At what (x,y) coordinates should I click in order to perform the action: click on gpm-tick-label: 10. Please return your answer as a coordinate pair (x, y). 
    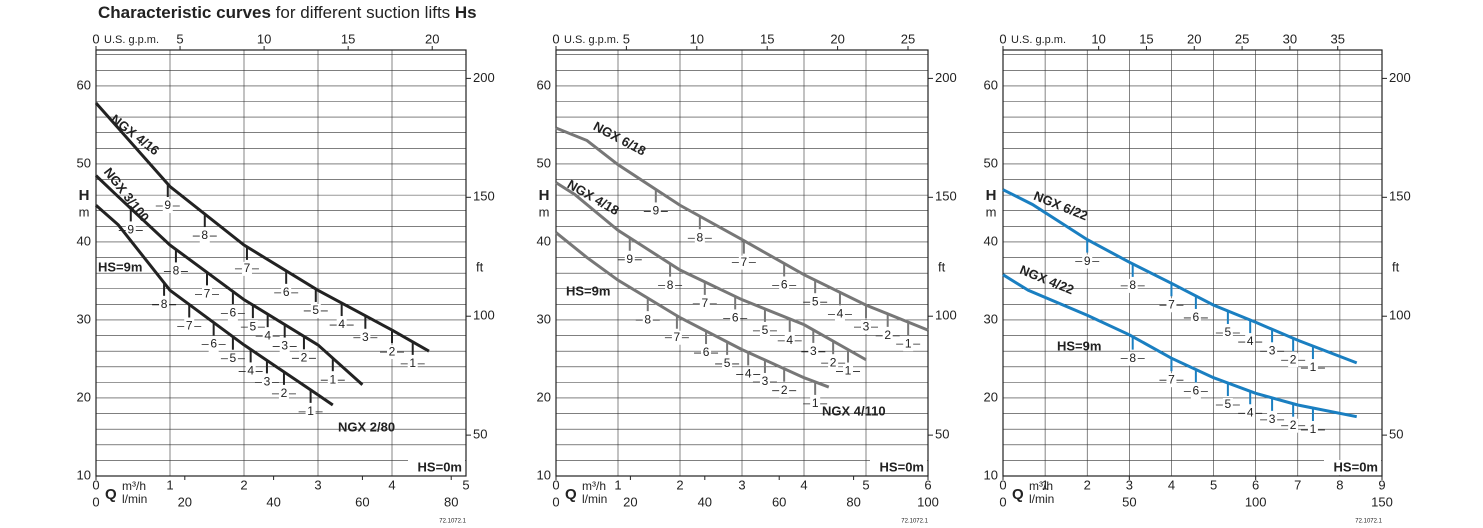
    Looking at the image, I should click on (264, 38).